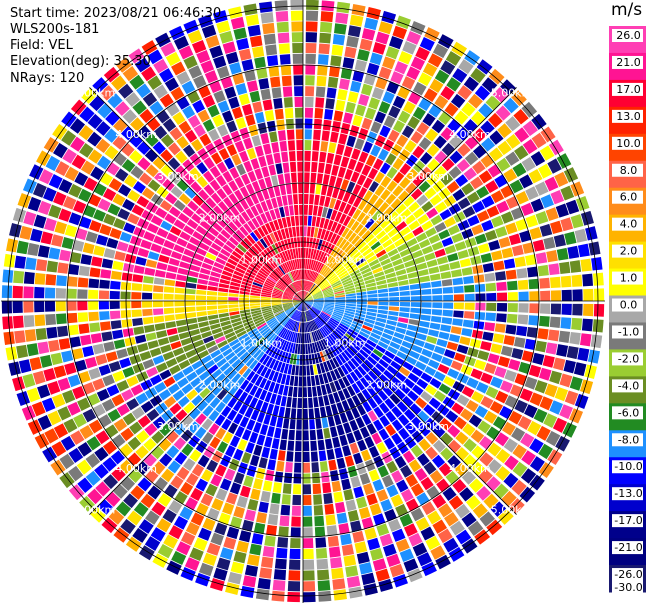  What do you see at coordinates (629, 305) in the screenshot?
I see `colorbar-tick: 0.0` at bounding box center [629, 305].